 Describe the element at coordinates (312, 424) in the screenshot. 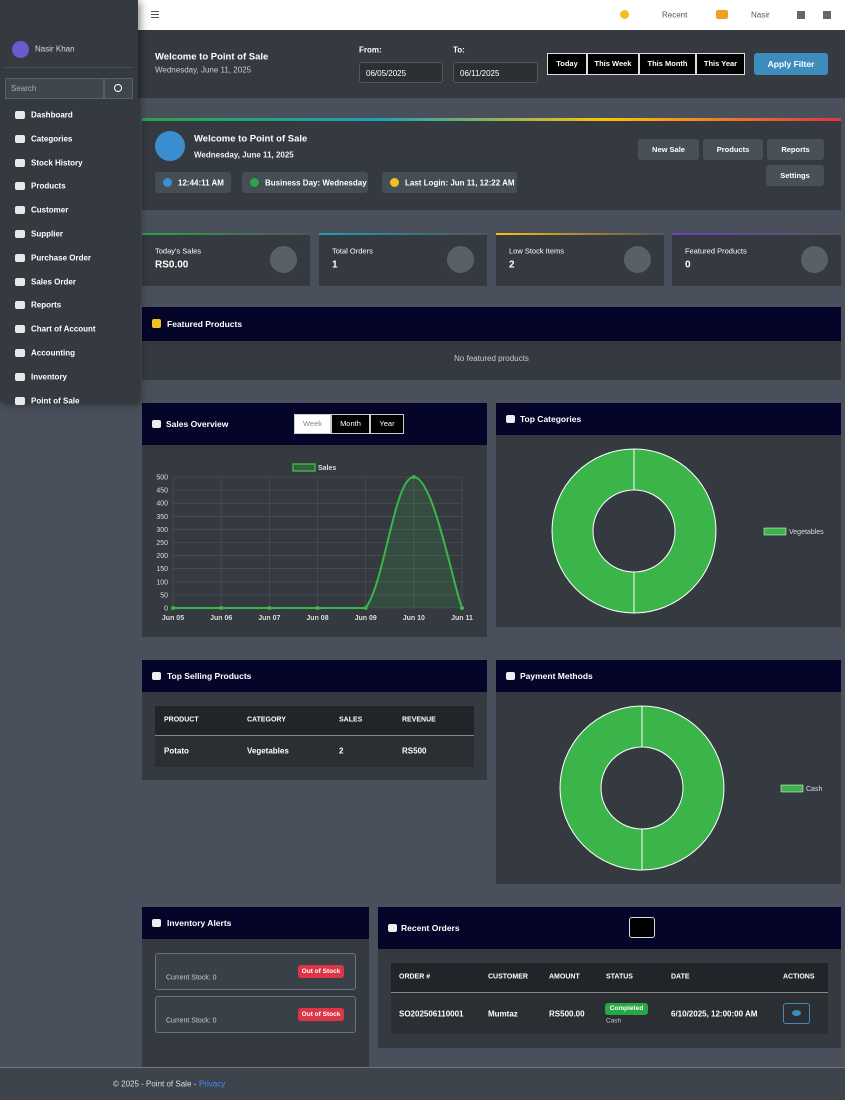

I see `period-tab: Week` at that location.